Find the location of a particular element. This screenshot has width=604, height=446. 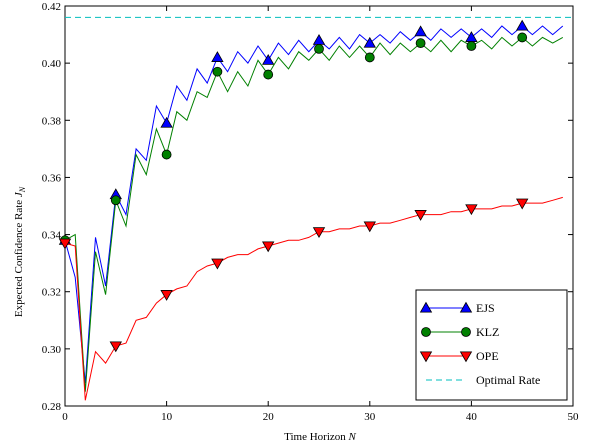

legend-item-optimal-rate: Optimal Rate is located at coordinates (483, 380).